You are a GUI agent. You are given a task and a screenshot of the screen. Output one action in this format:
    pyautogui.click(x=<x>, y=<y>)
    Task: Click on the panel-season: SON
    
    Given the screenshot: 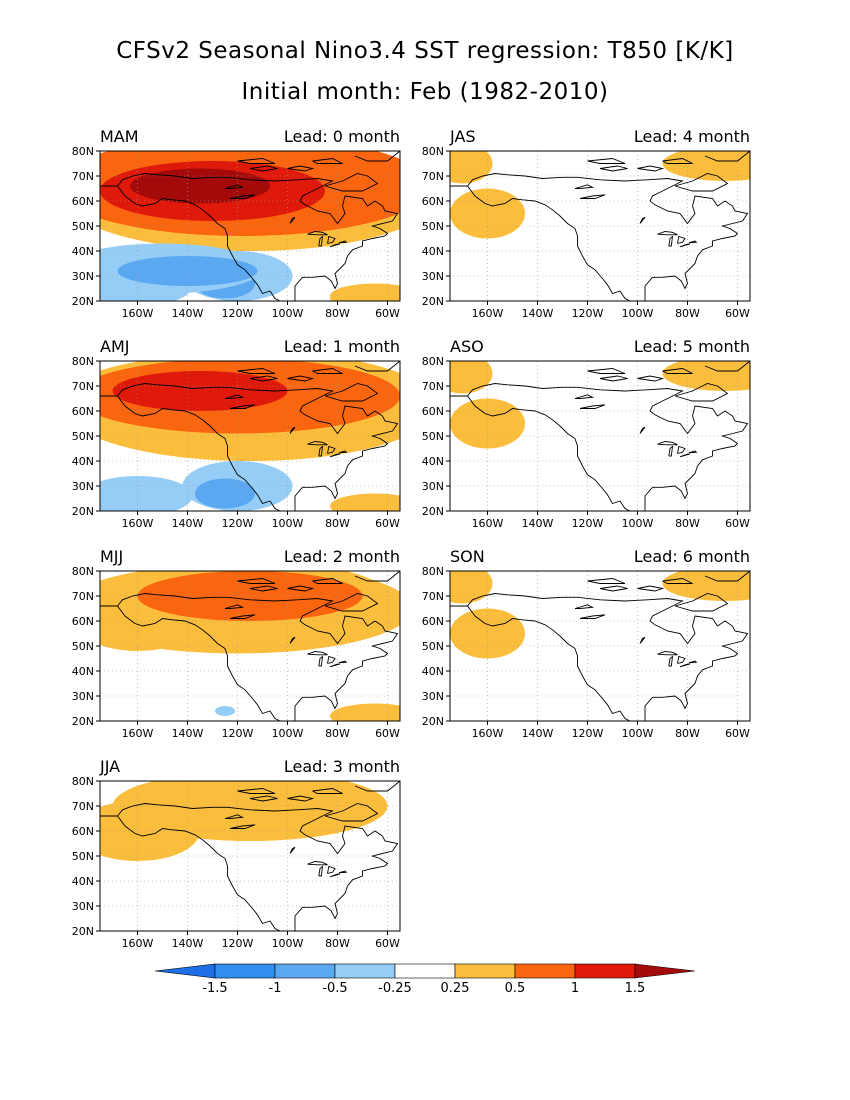 What is the action you would take?
    pyautogui.click(x=467, y=556)
    